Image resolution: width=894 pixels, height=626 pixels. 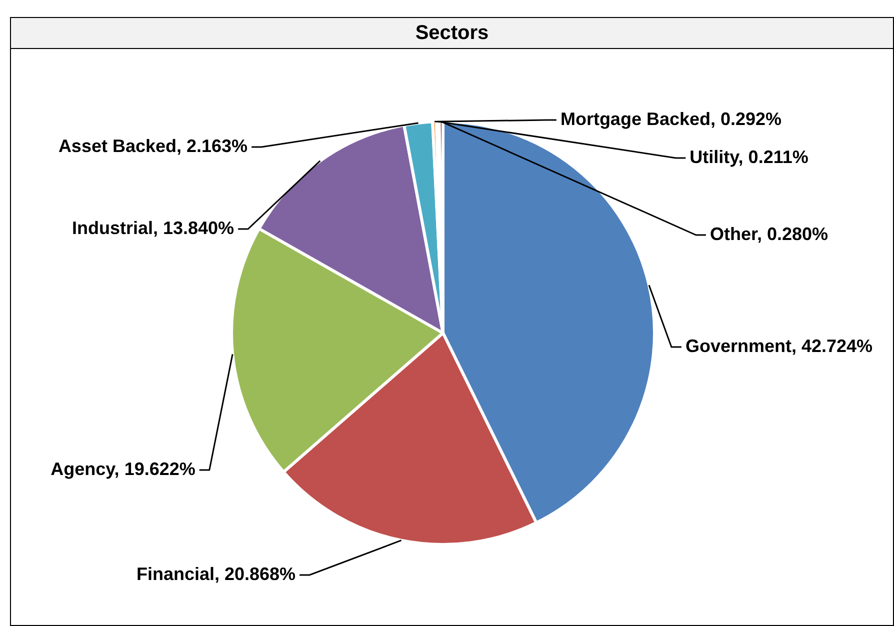 What do you see at coordinates (153, 146) in the screenshot?
I see `slice-label: Asset Backed, 2.163%` at bounding box center [153, 146].